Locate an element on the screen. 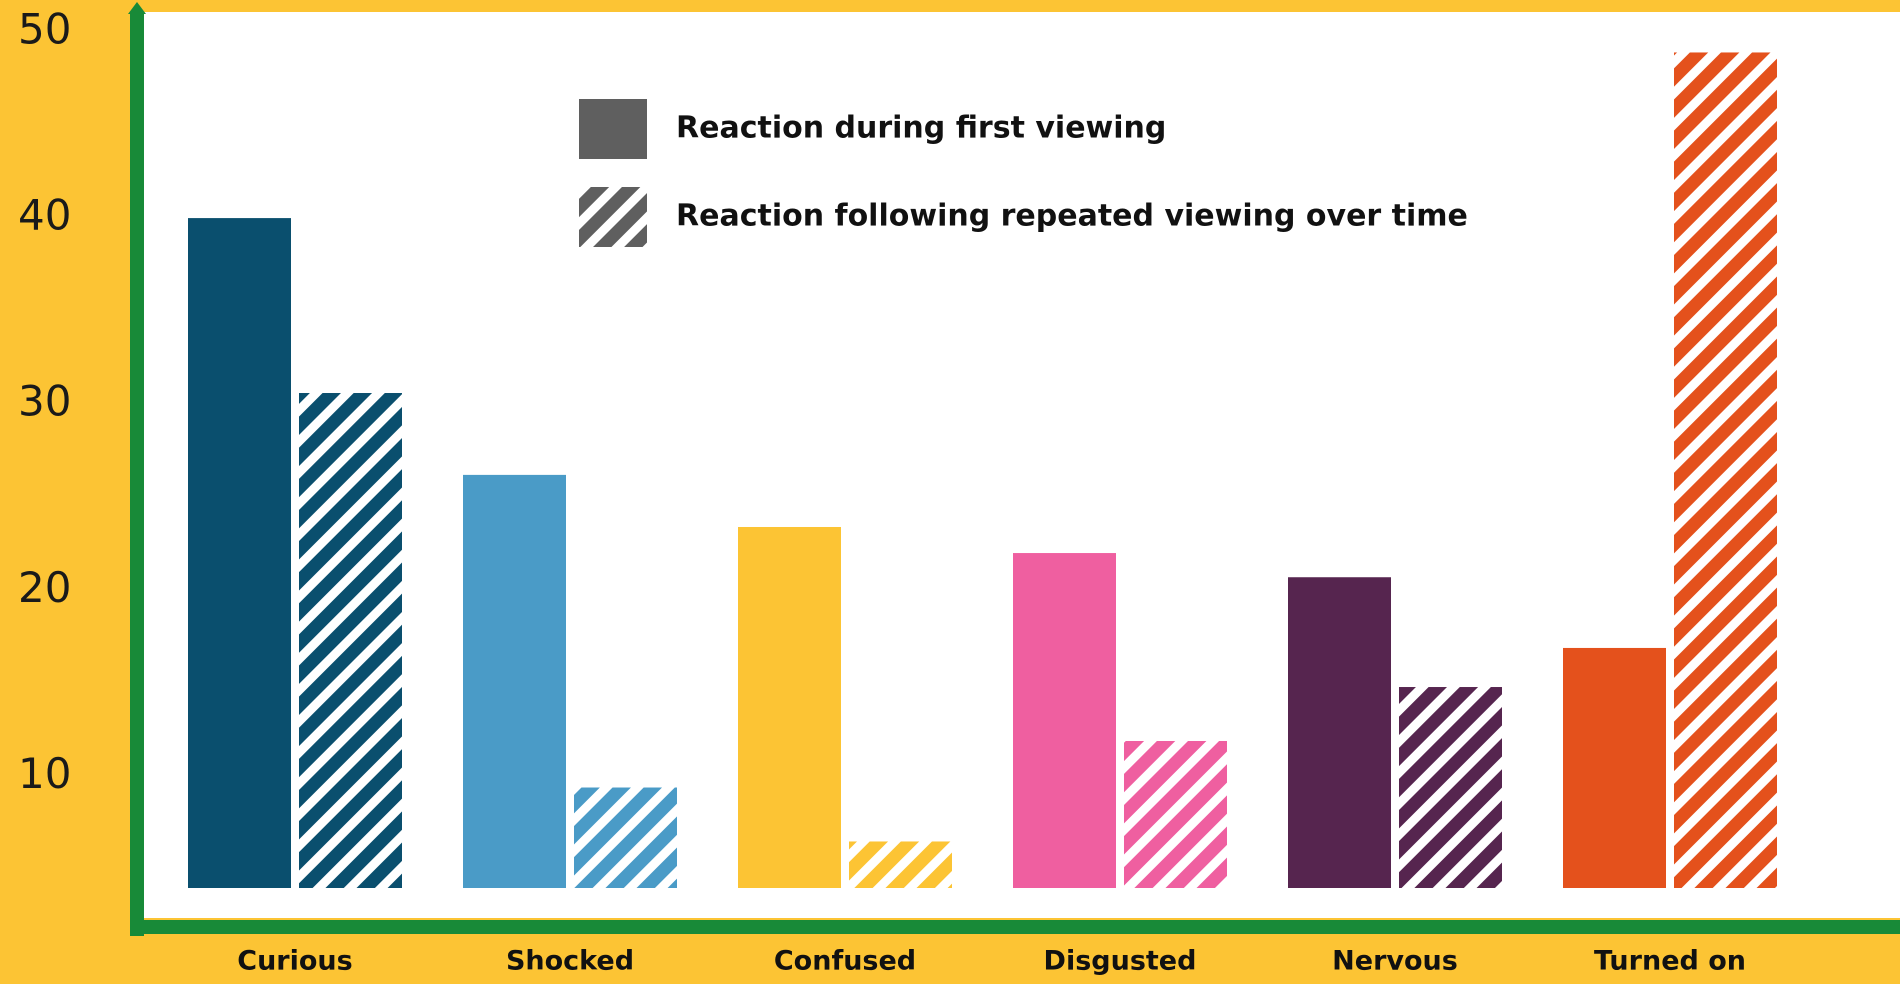  y-tick-label: 30 is located at coordinates (44, 401).